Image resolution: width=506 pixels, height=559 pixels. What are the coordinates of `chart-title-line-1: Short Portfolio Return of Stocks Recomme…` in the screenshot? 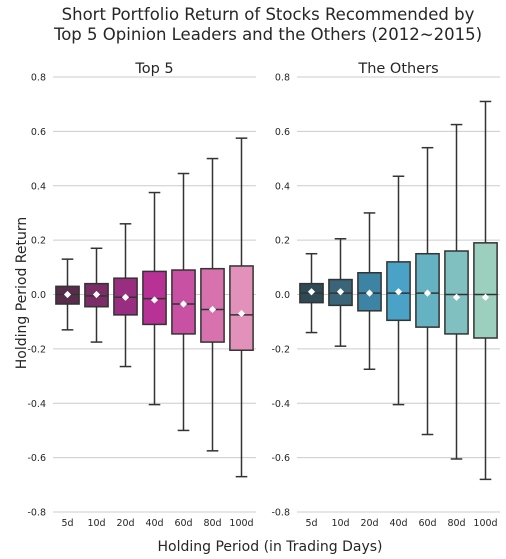 It's located at (268, 14).